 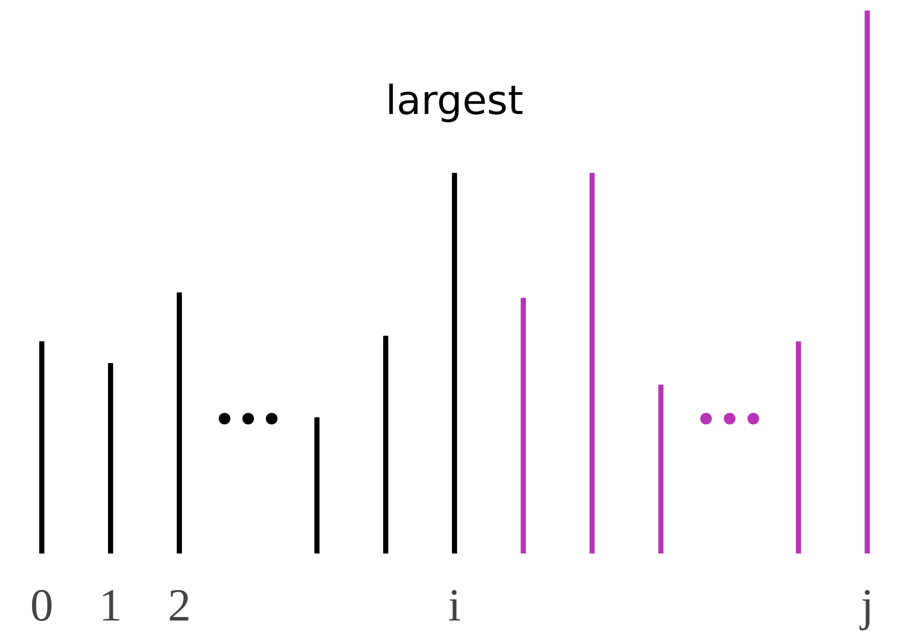 I want to click on x-tick-label: 2, so click(x=179, y=605).